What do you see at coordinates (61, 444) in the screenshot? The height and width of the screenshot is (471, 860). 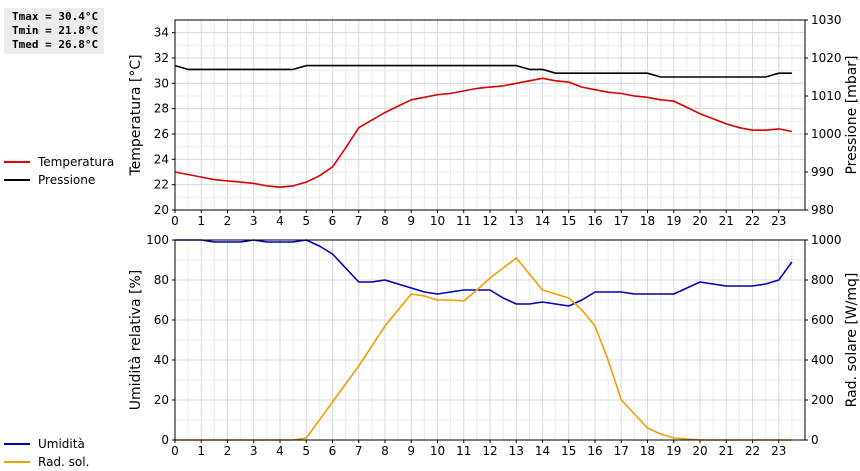 I see `legend-label-umidita: Umidità` at bounding box center [61, 444].